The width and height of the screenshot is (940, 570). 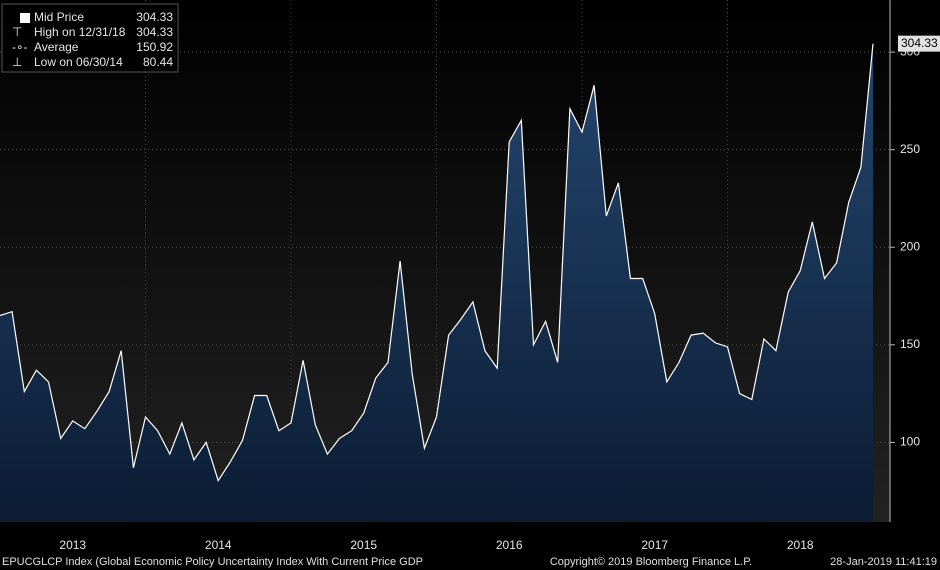 What do you see at coordinates (883, 562) in the screenshot?
I see `footer-timestamp: 28-Jan-2019 11:41:19` at bounding box center [883, 562].